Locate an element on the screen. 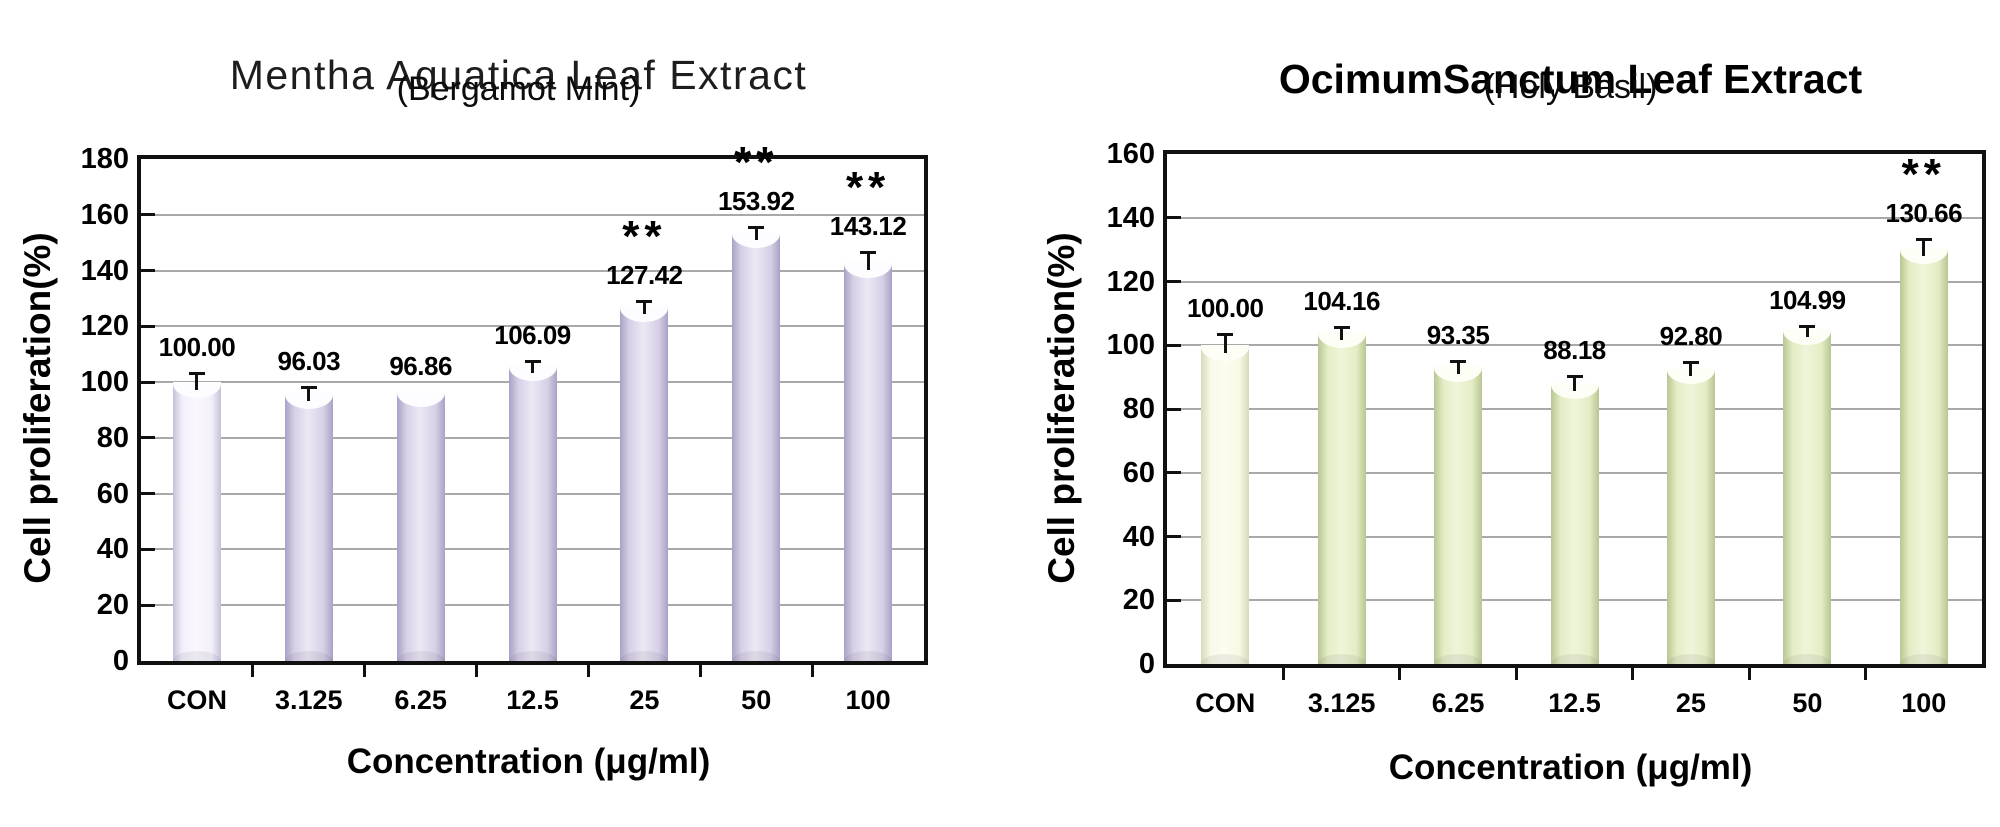 The width and height of the screenshot is (2000, 827). y-tick-label: 80 is located at coordinates (1138, 409).